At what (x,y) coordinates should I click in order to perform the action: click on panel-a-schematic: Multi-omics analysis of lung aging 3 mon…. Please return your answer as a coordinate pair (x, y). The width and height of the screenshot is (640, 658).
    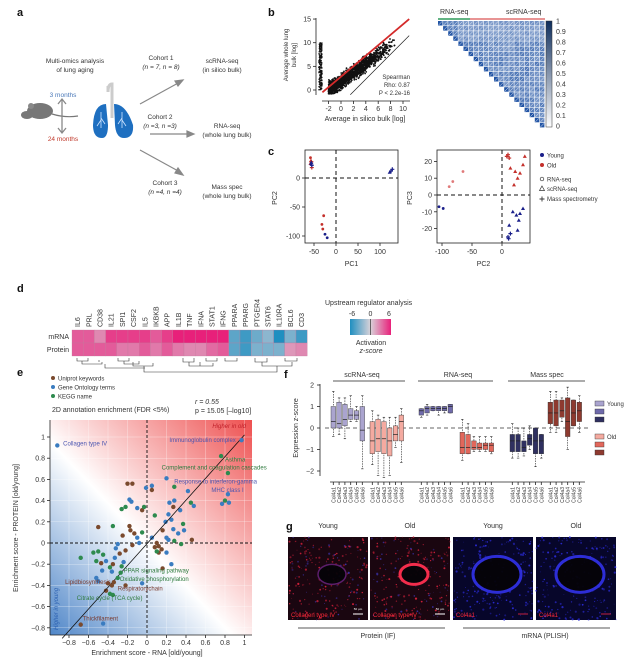
    Looking at the image, I should click on (136, 127).